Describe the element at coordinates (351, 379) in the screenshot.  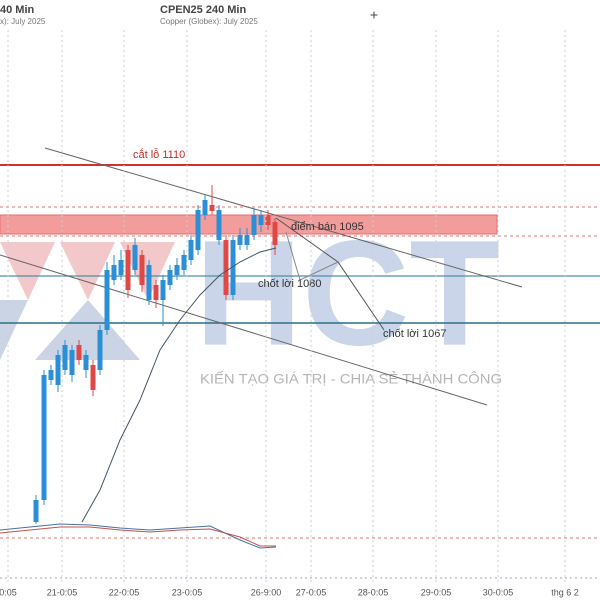
I see `watermark-tagline: KIẾN TẠO GIÁ TRỊ - CHIA SẺ THÀNH CÔNG` at that location.